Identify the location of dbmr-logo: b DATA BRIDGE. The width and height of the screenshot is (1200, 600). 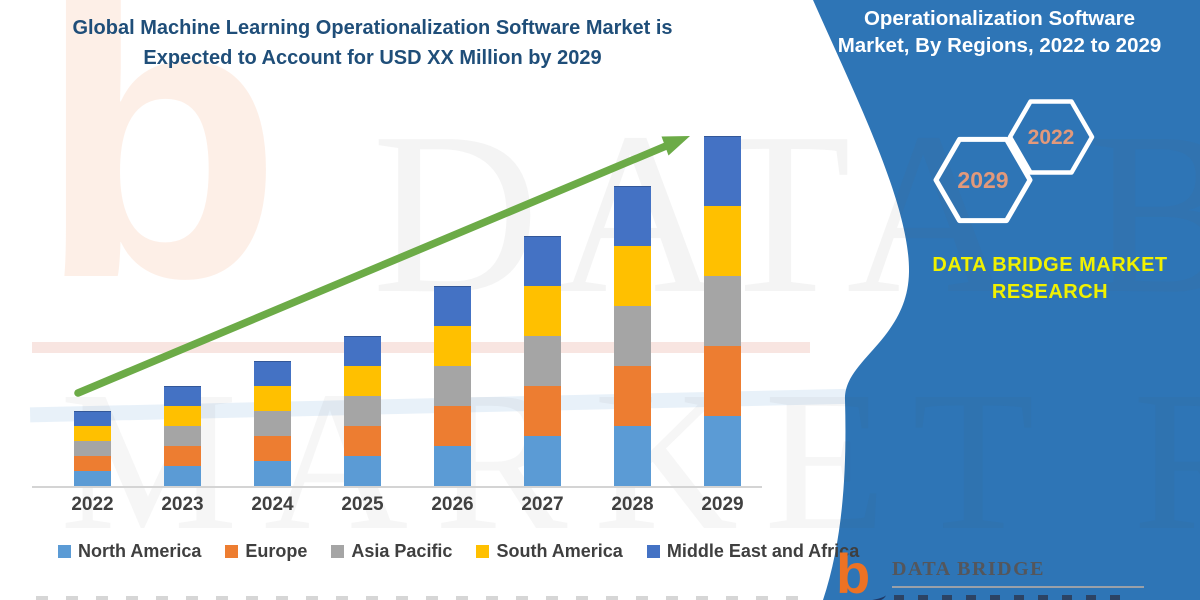
(998, 571).